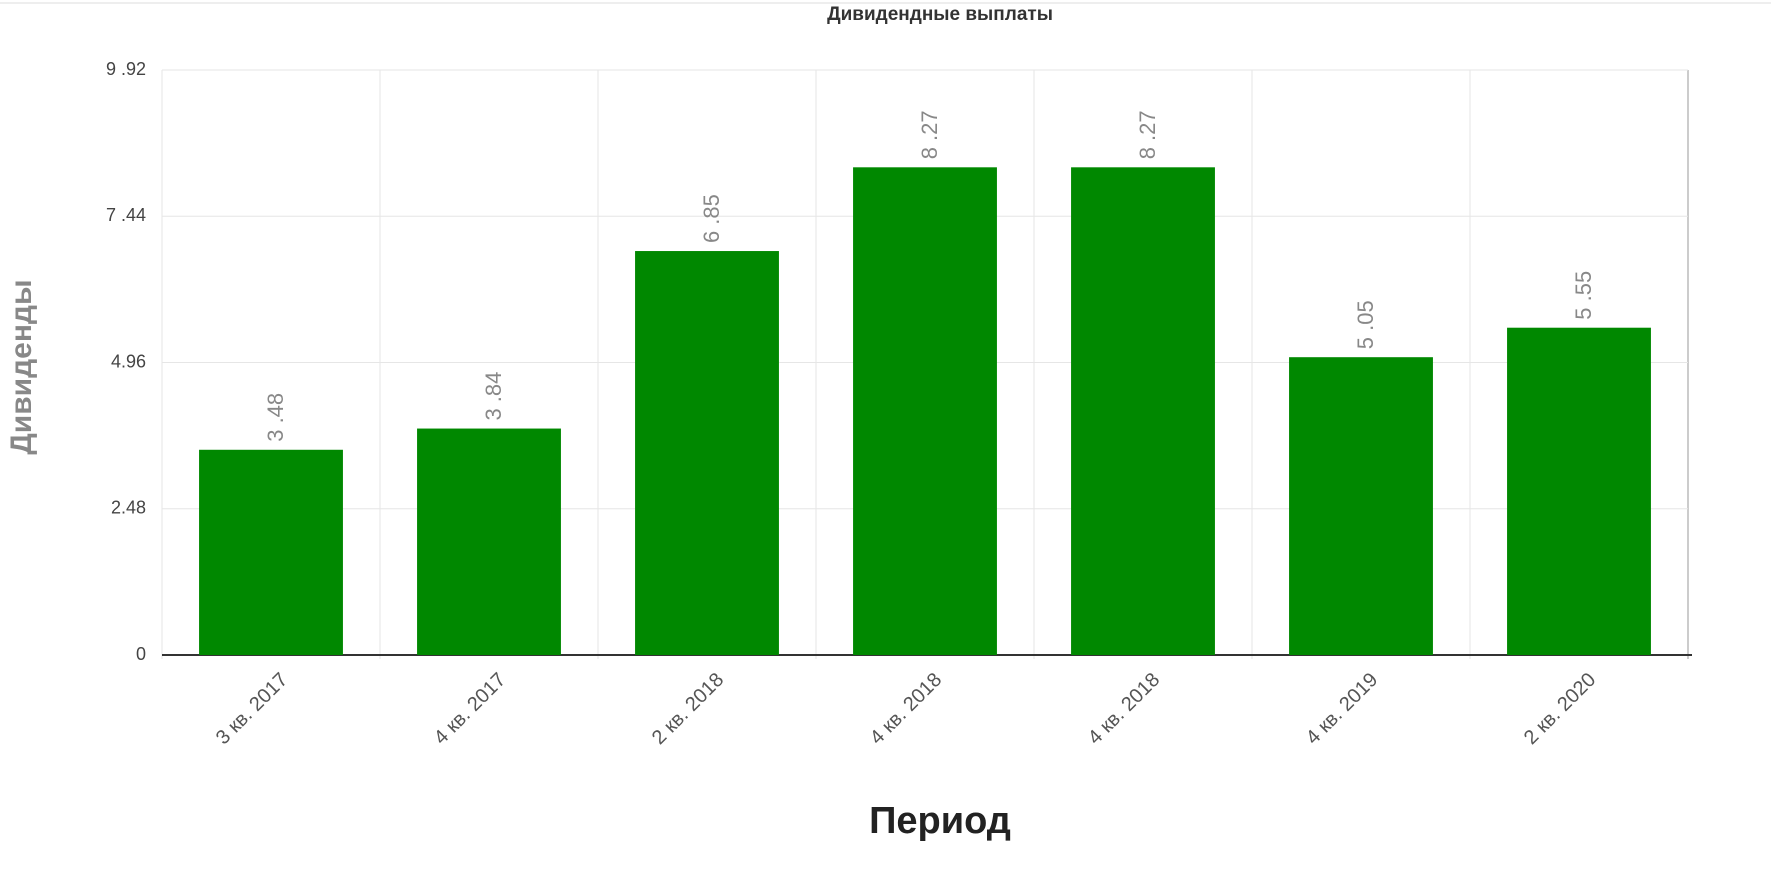 This screenshot has height=880, width=1771. Describe the element at coordinates (1342, 709) in the screenshot. I see `x-tick-label: 4 кв. 2019` at that location.